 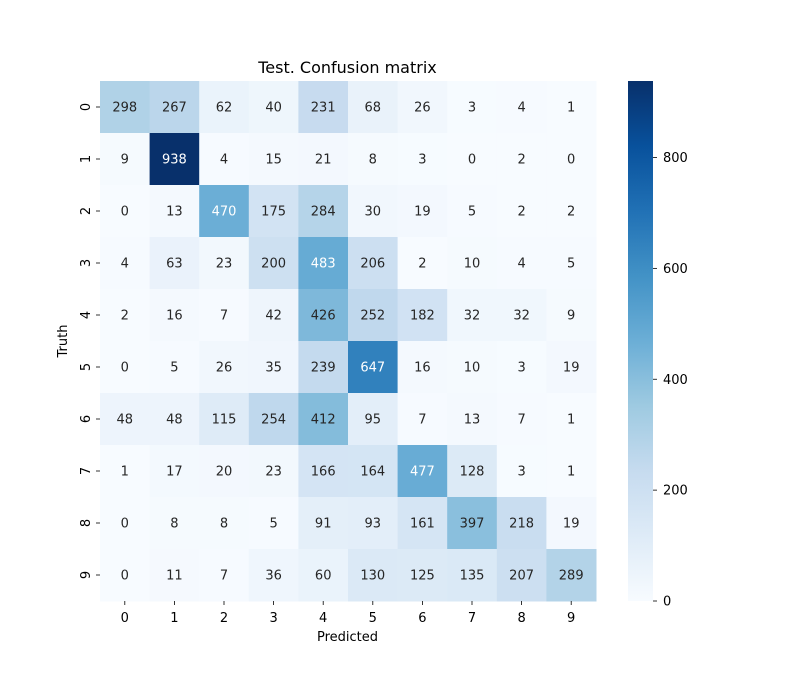 What do you see at coordinates (521, 618) in the screenshot?
I see `x-tick-label: 8` at bounding box center [521, 618].